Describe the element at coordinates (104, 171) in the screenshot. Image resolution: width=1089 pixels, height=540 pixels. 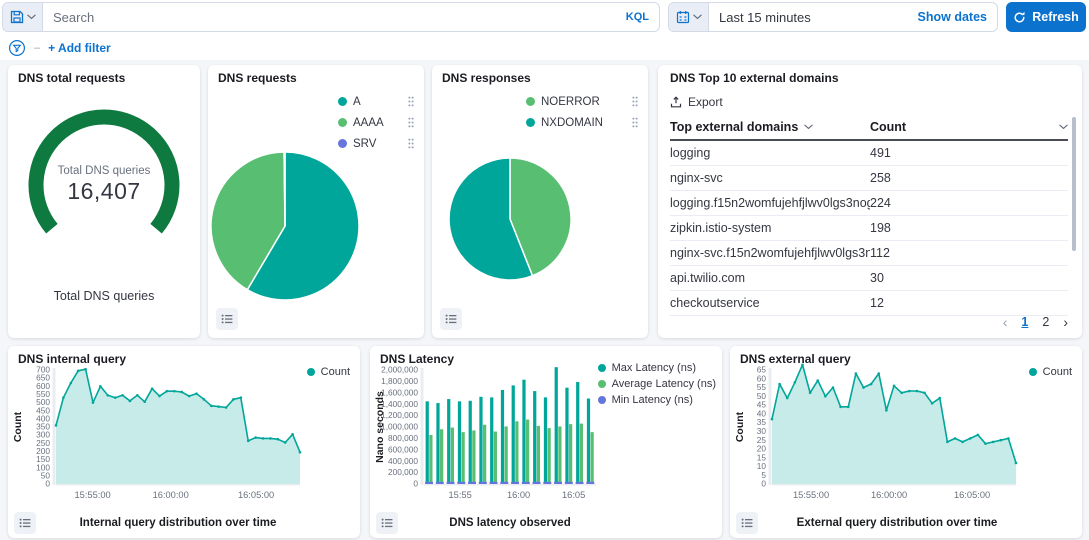
I see `gauge-chart` at that location.